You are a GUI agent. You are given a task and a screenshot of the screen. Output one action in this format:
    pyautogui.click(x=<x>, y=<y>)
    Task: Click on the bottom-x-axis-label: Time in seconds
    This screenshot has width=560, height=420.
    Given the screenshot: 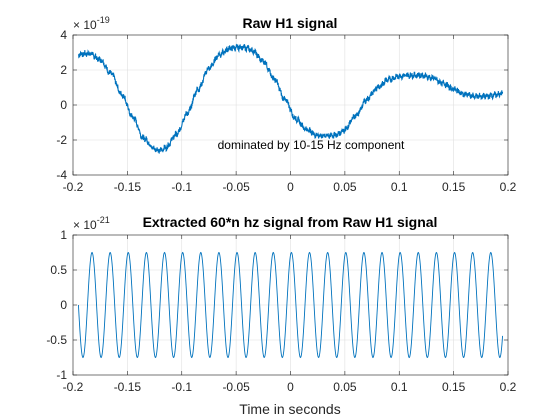 What is the action you would take?
    pyautogui.click(x=289, y=409)
    